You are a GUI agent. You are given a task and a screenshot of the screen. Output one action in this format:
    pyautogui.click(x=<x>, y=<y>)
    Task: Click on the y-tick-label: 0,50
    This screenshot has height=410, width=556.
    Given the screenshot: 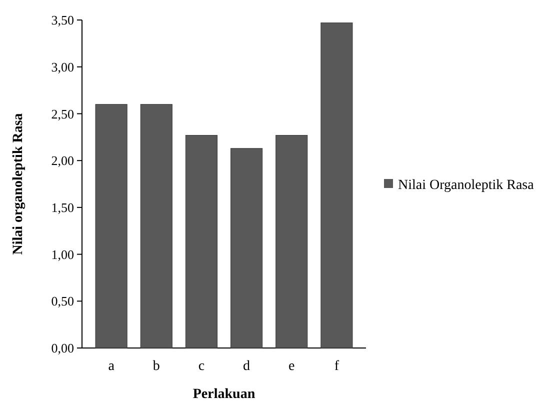 What is the action you would take?
    pyautogui.click(x=62, y=301)
    